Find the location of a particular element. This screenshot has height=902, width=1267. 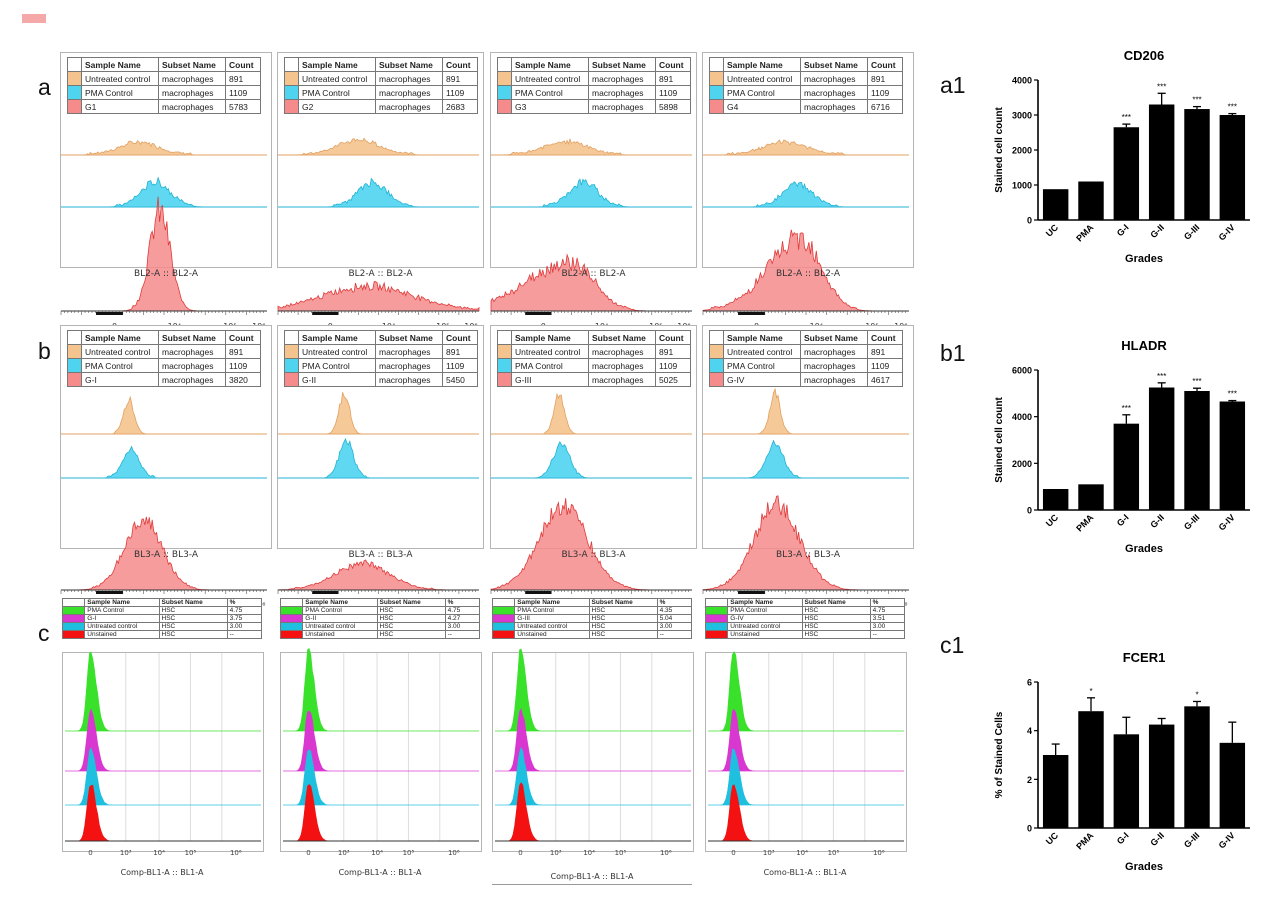

x-axis-title: Grades is located at coordinates (1144, 867).